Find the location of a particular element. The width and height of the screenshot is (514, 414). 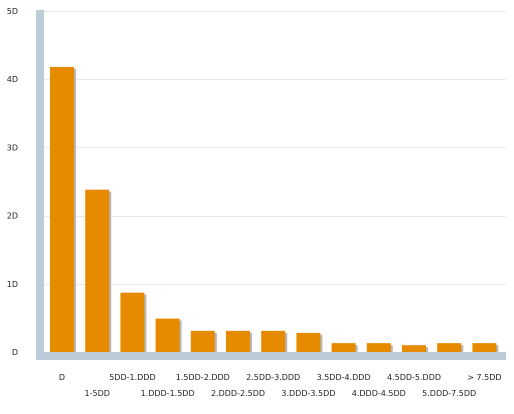

x-tick-label: 1-5DD is located at coordinates (97, 393).